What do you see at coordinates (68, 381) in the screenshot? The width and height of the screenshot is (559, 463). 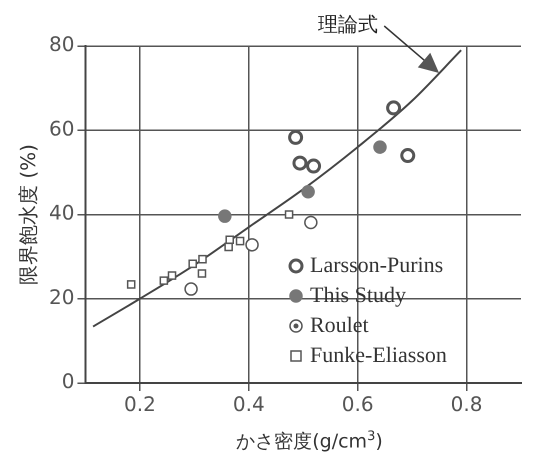 I see `y-tick-label: 0` at bounding box center [68, 381].